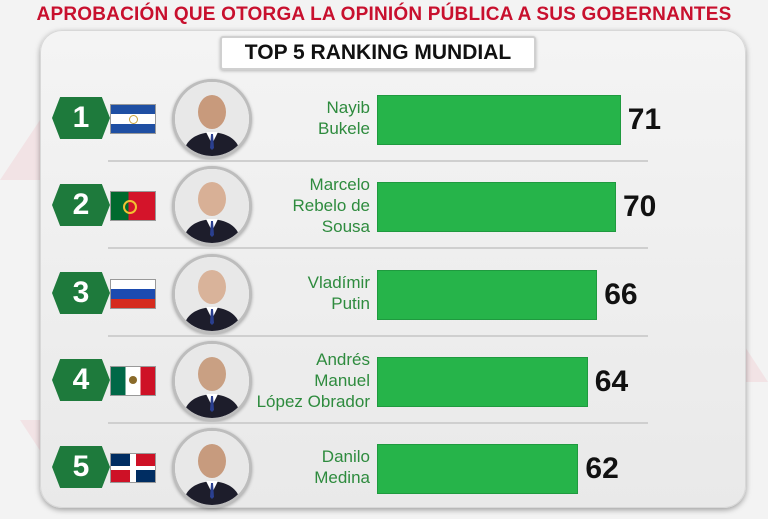  I want to click on data-label: 62, so click(602, 468).